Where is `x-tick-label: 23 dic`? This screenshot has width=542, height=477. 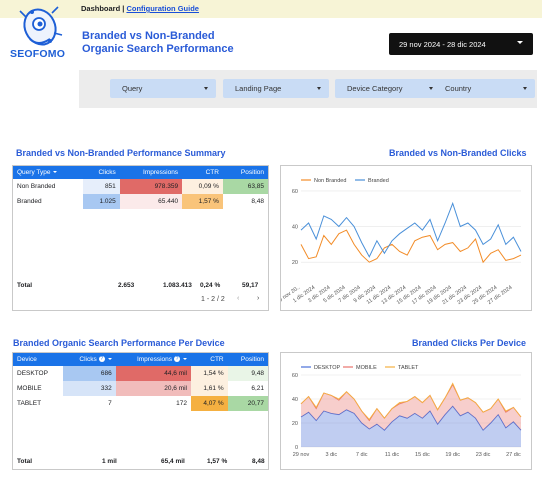
x-tick-label: 23 dic is located at coordinates (483, 455).